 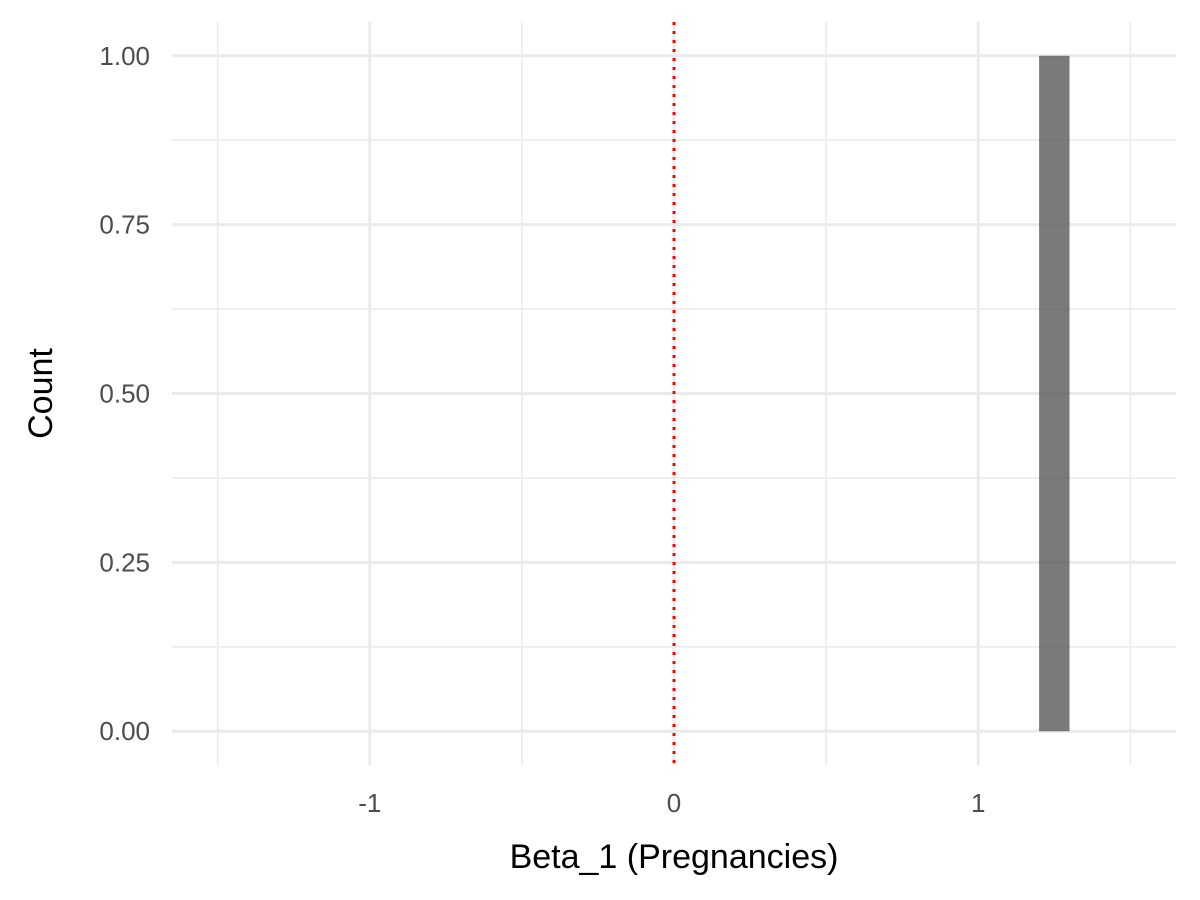 What do you see at coordinates (124, 225) in the screenshot?
I see `y-tick-label: 0.75` at bounding box center [124, 225].